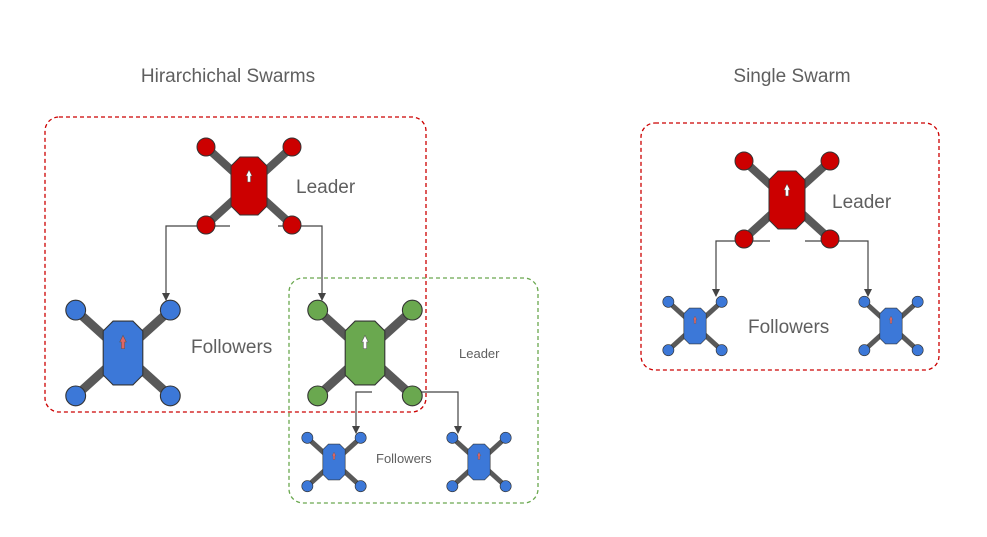 The height and width of the screenshot is (537, 987). I want to click on hierarchical-title: Hirarchichal Swarms, so click(228, 76).